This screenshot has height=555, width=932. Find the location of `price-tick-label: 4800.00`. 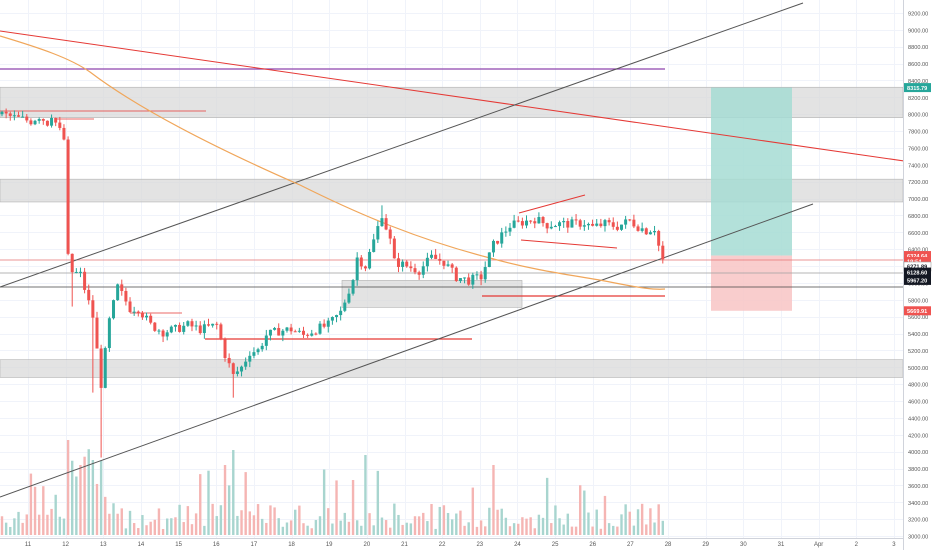

price-tick-label: 4800.00 is located at coordinates (918, 386).